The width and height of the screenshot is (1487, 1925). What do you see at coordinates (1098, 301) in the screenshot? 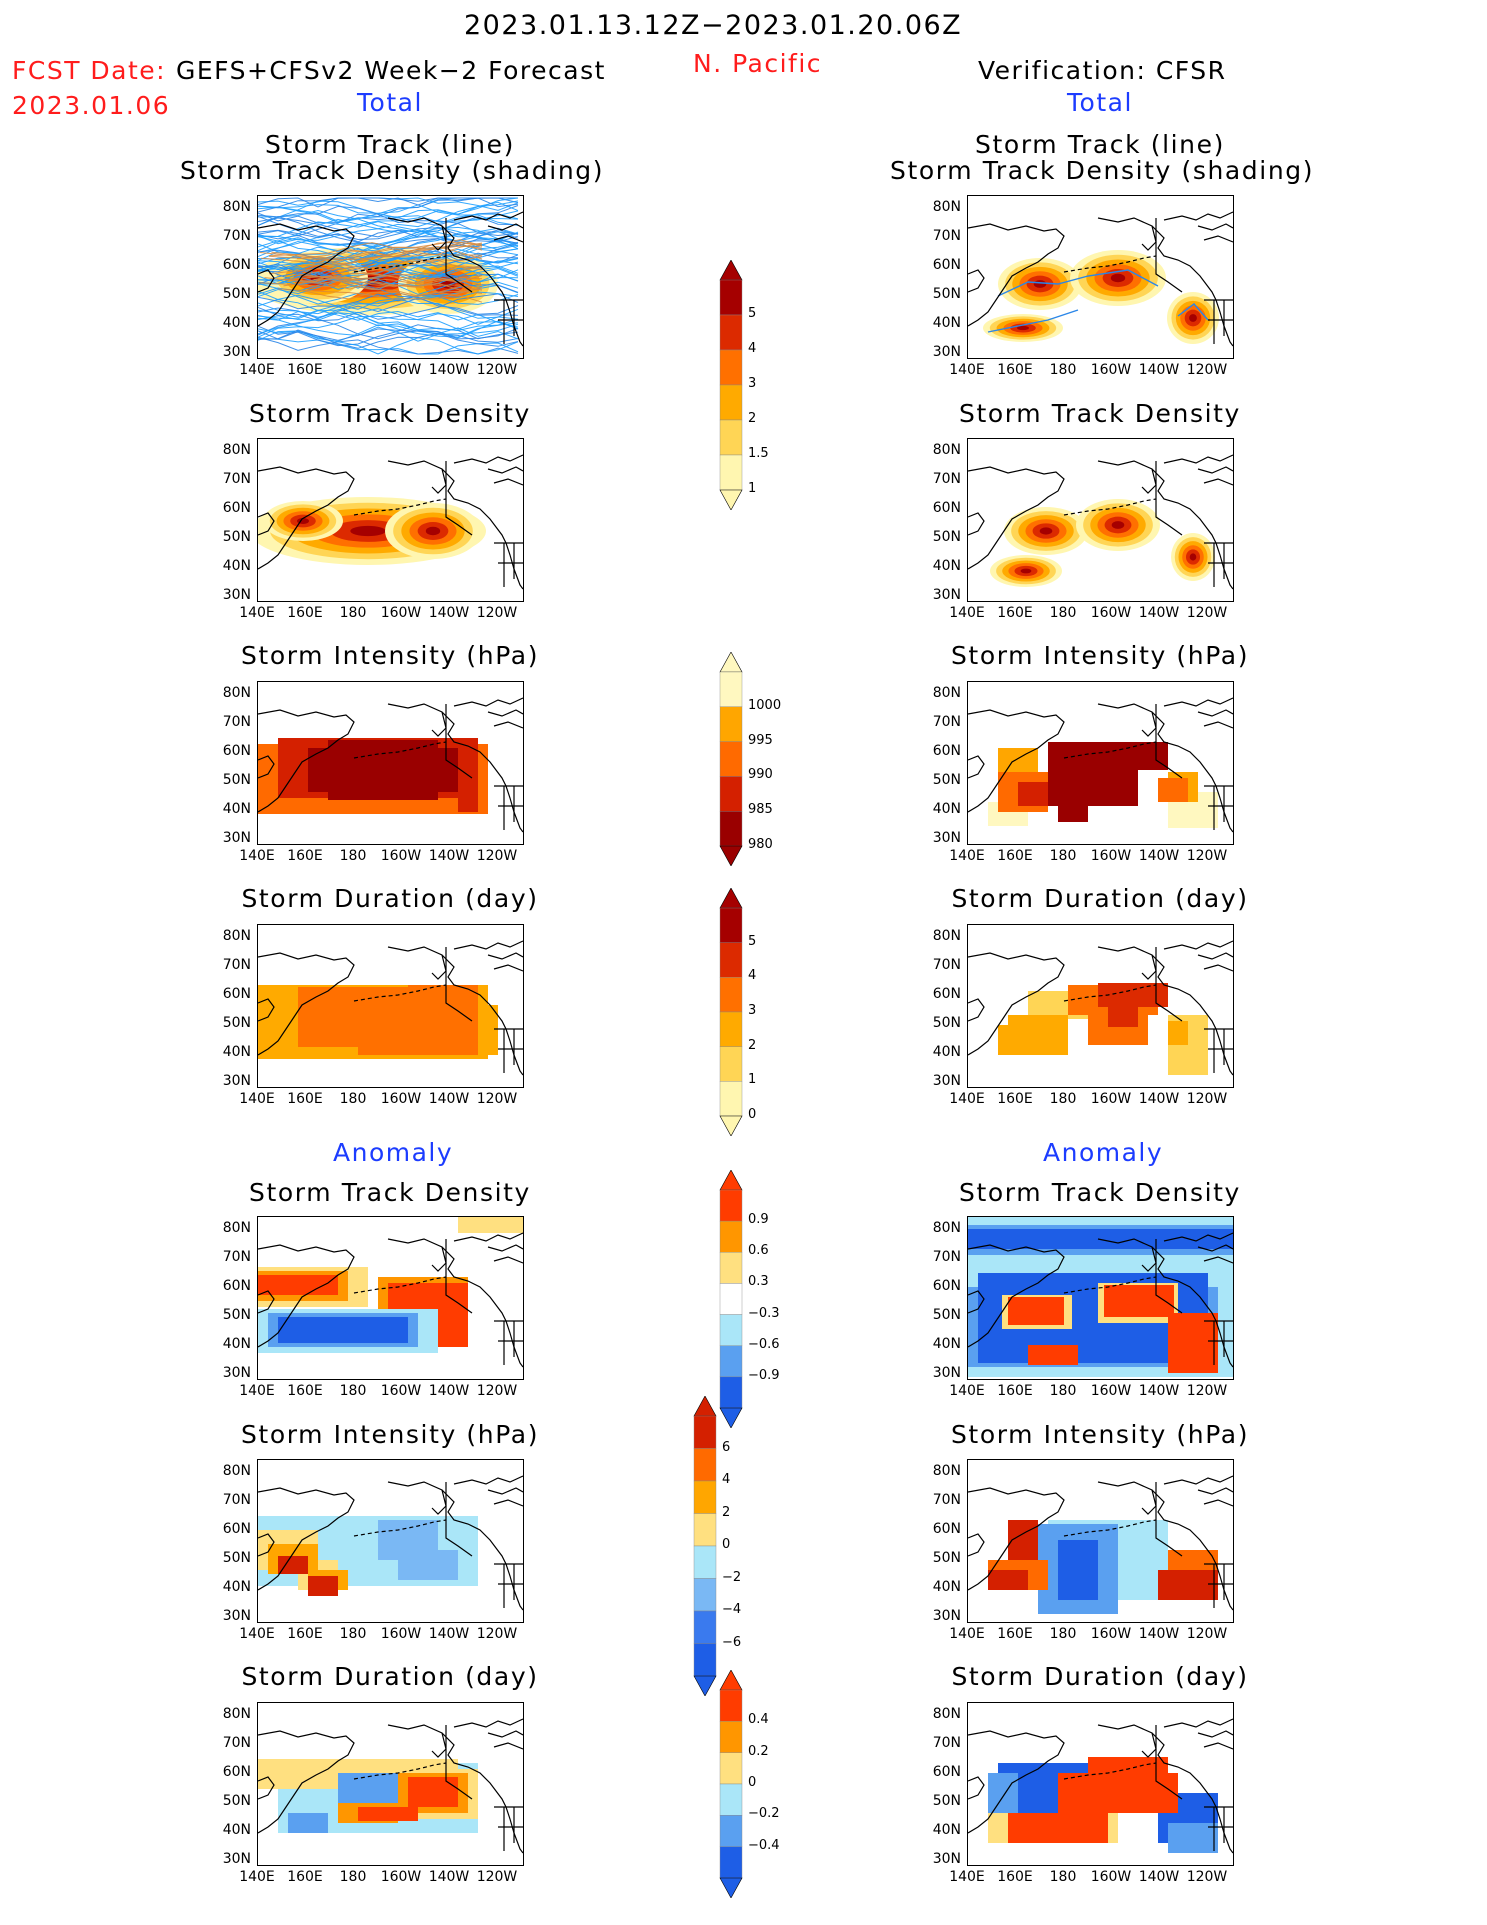
I see `storm-track-lines` at bounding box center [1098, 301].